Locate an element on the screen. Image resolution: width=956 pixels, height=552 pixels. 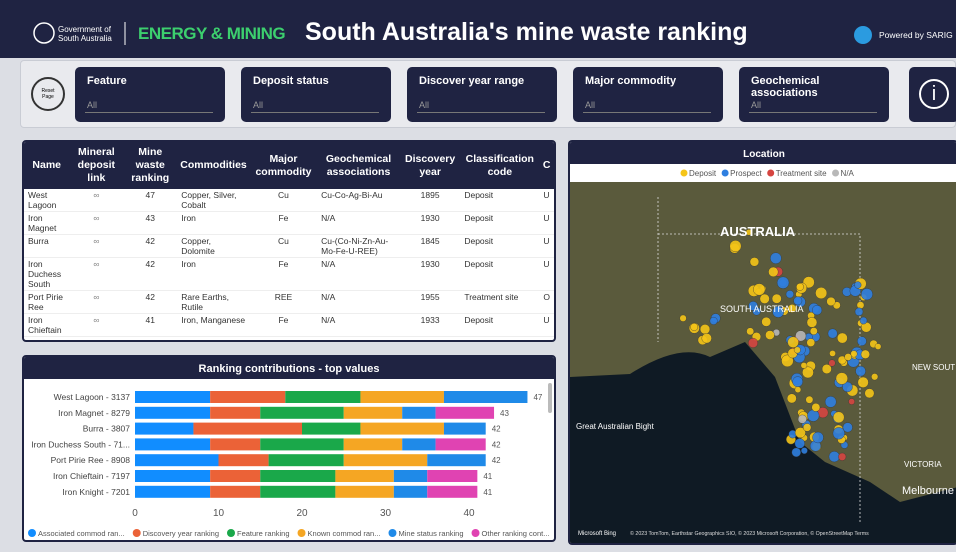
cell: Cu-(Co-Ni-Zn-Au-Mo-Fe-U-REE) is located at coordinates (358, 246).